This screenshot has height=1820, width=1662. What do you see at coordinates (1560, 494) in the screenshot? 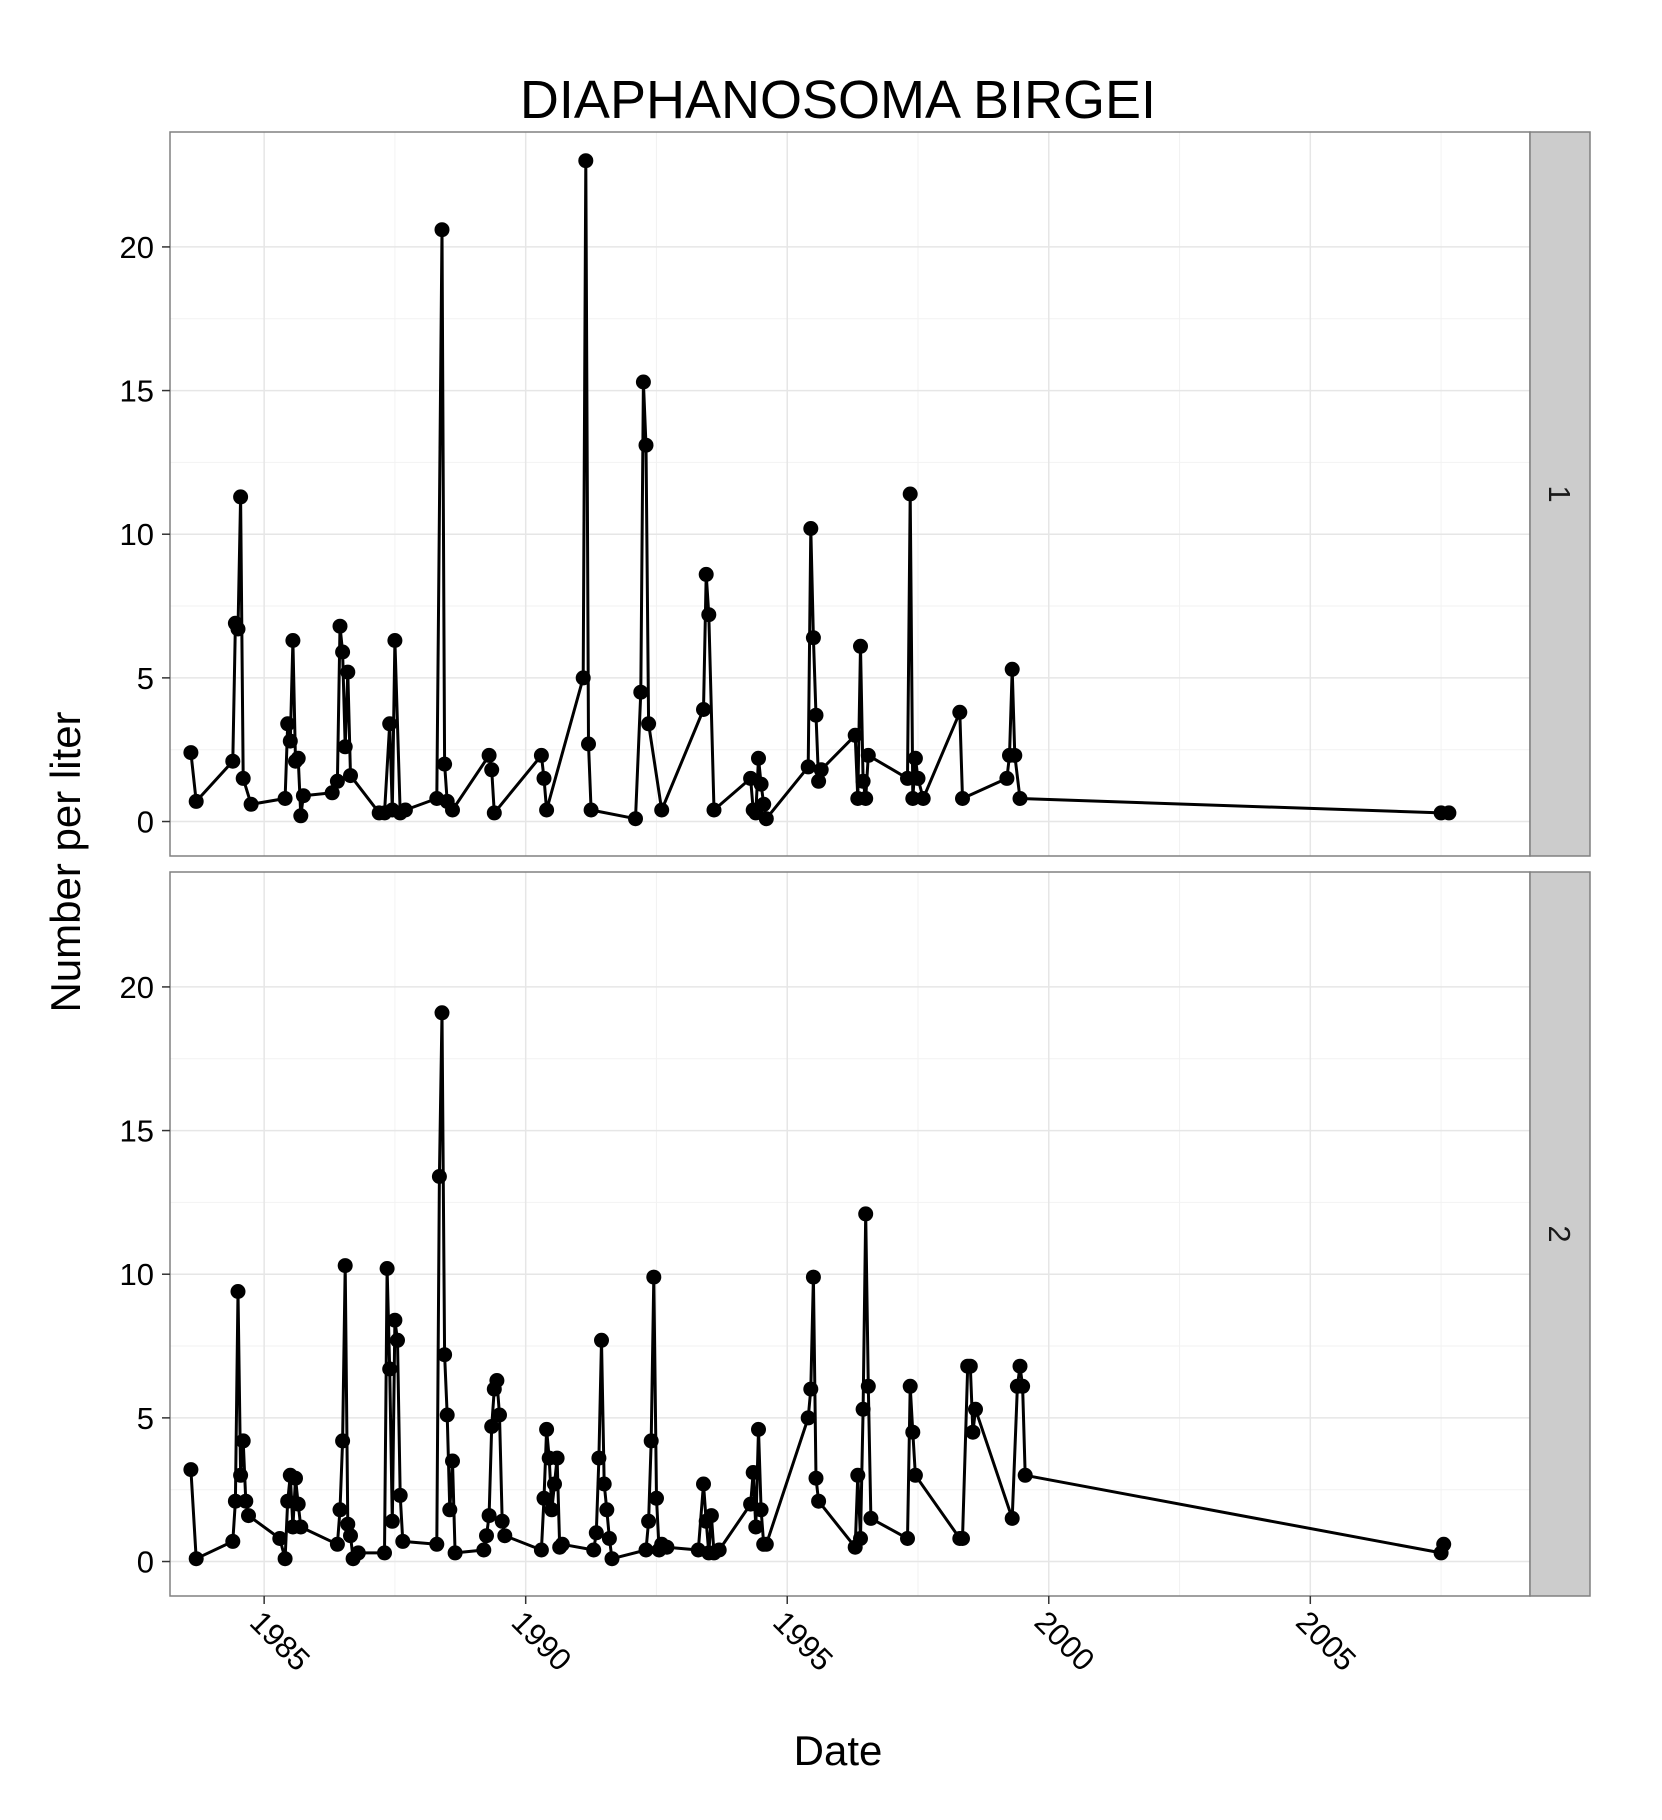
I see `facet-strip` at bounding box center [1560, 494].